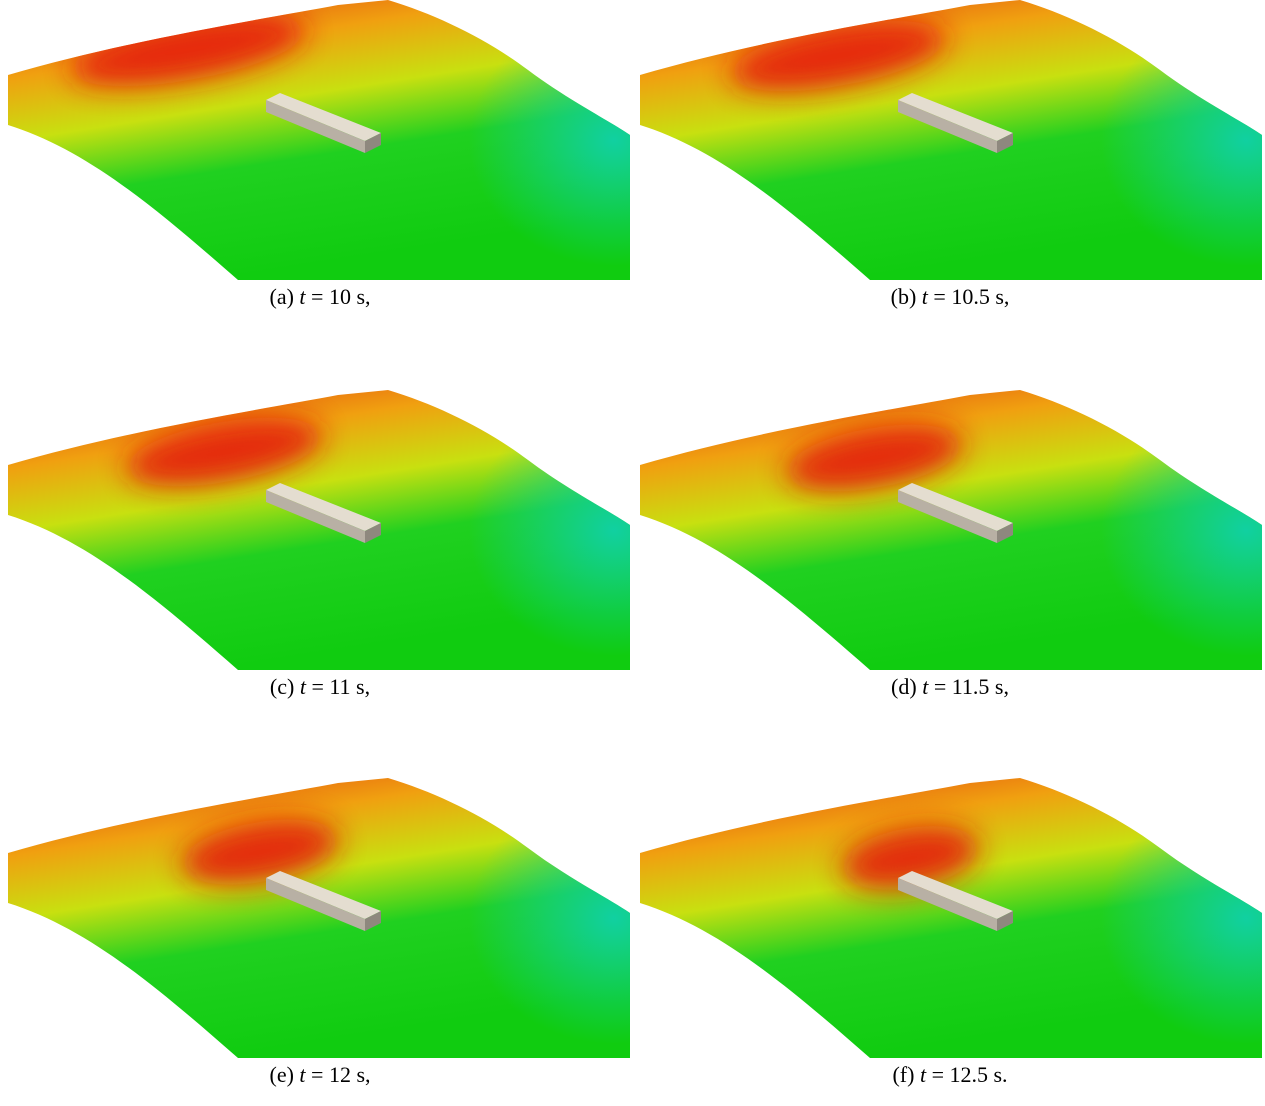 This screenshot has width=1265, height=1106. What do you see at coordinates (904, 686) in the screenshot?
I see `caption-label: (d)` at bounding box center [904, 686].